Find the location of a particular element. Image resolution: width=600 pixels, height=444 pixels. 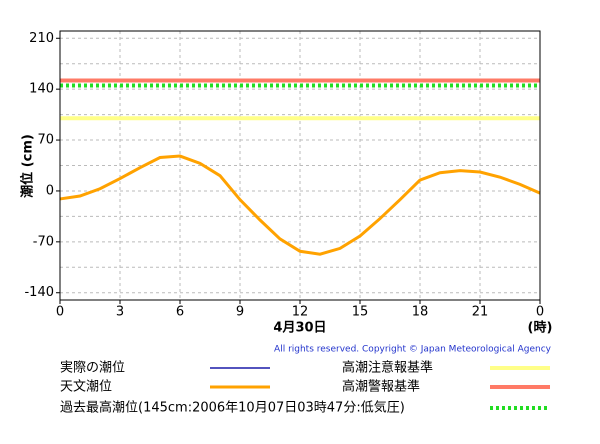

y-tick-label: 140 is located at coordinates (41, 89).